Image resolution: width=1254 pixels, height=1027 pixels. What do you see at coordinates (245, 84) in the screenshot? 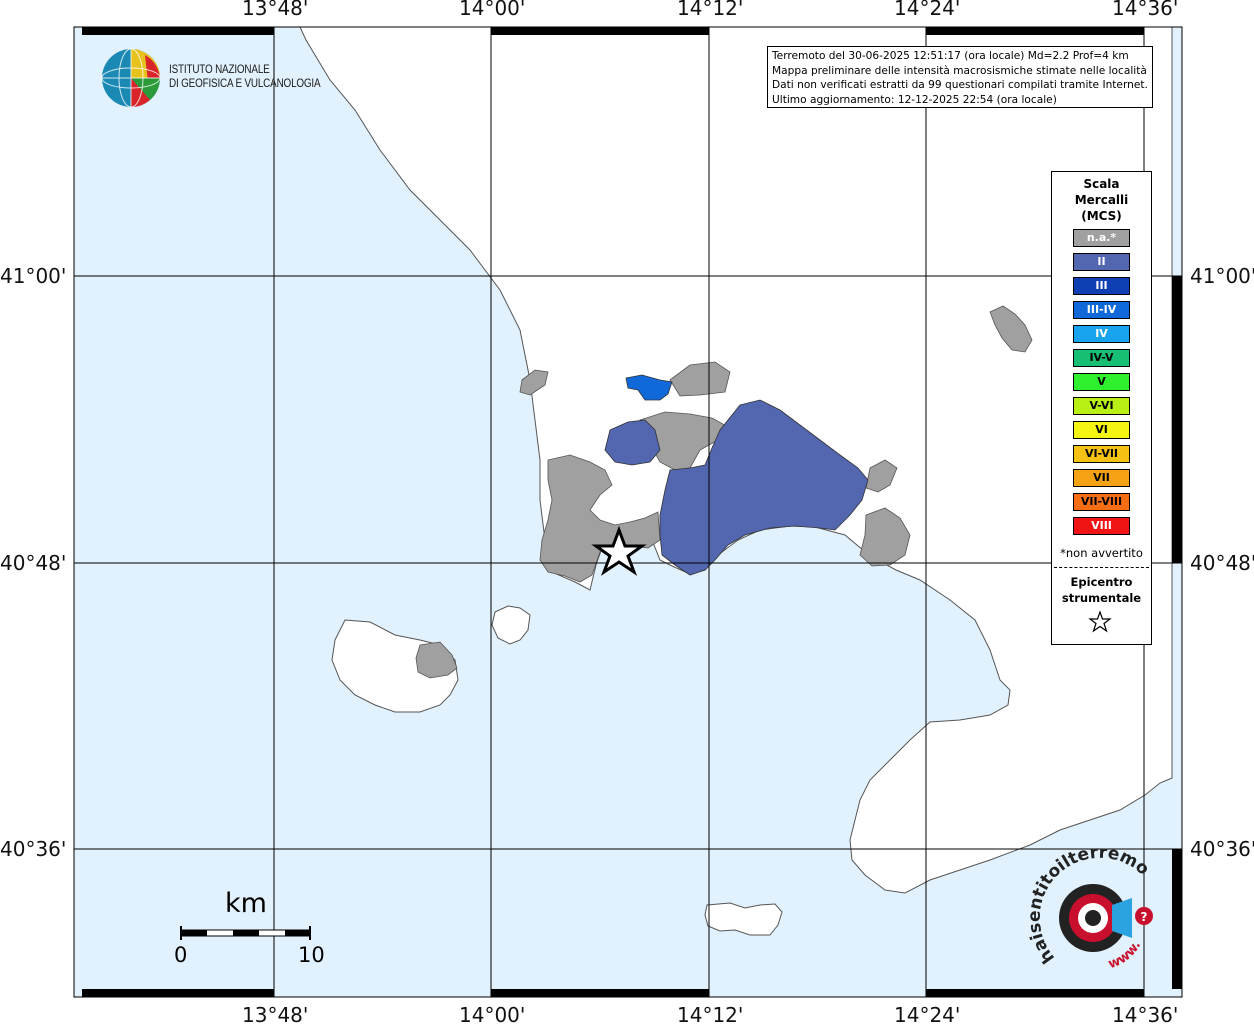
I see `institute-line-2: DI GEOFISICA E VULCANOLOGIA` at bounding box center [245, 84].